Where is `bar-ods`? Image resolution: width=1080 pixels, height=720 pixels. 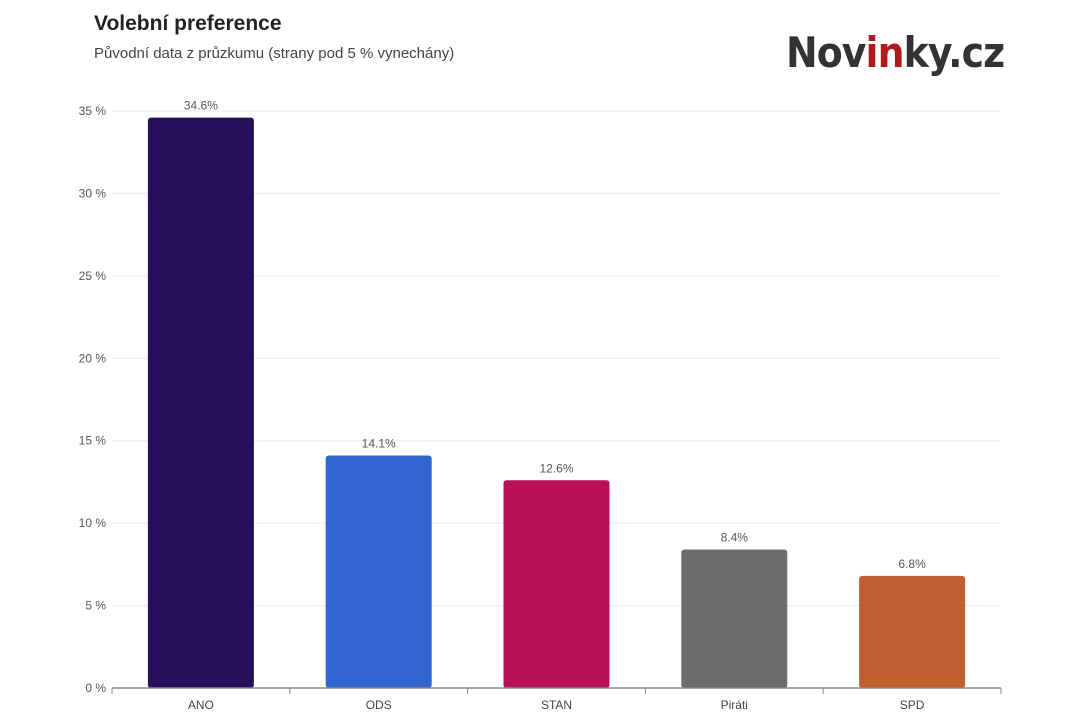 bar-ods is located at coordinates (378, 571).